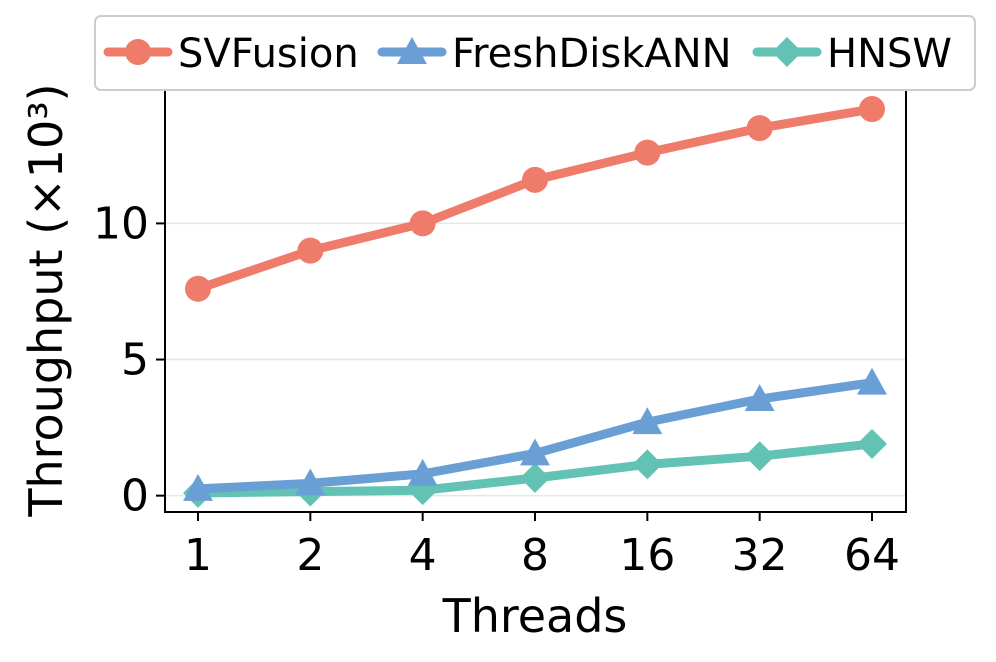 This screenshot has width=996, height=662. What do you see at coordinates (535, 616) in the screenshot?
I see `x-axis-label: Threads` at bounding box center [535, 616].